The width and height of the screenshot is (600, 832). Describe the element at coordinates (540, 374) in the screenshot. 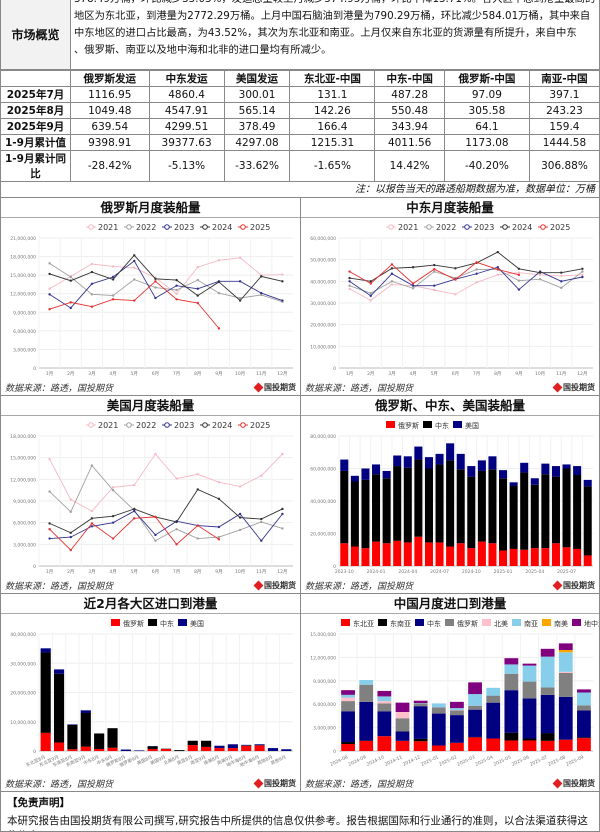

I see `x-tick-label: 10月` at that location.